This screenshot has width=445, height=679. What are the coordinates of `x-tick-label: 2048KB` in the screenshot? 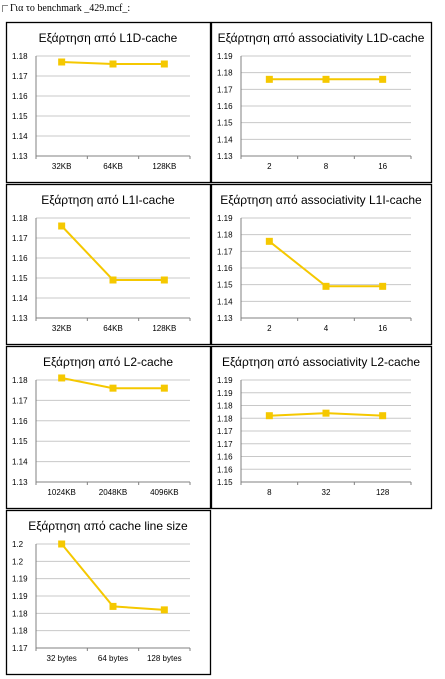 It's located at (113, 492).